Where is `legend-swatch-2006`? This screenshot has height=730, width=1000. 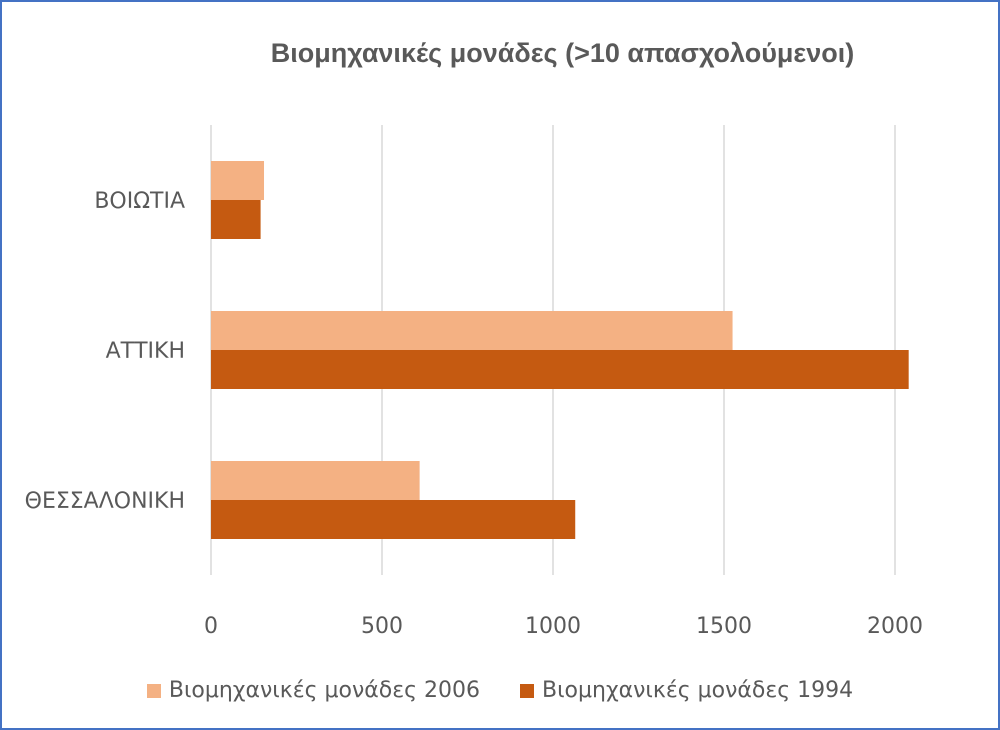 legend-swatch-2006 is located at coordinates (153, 690).